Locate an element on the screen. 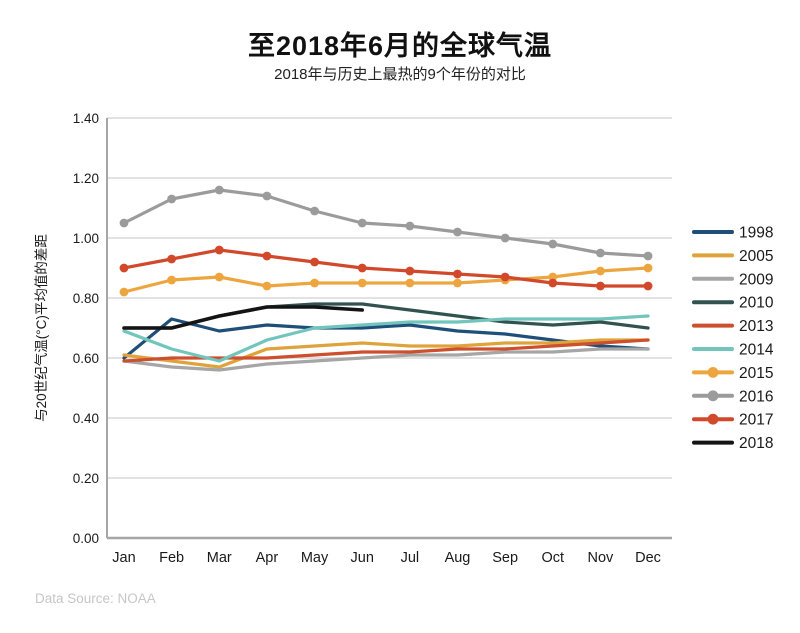 This screenshot has width=800, height=633. x-tick-label: Apr is located at coordinates (267, 558).